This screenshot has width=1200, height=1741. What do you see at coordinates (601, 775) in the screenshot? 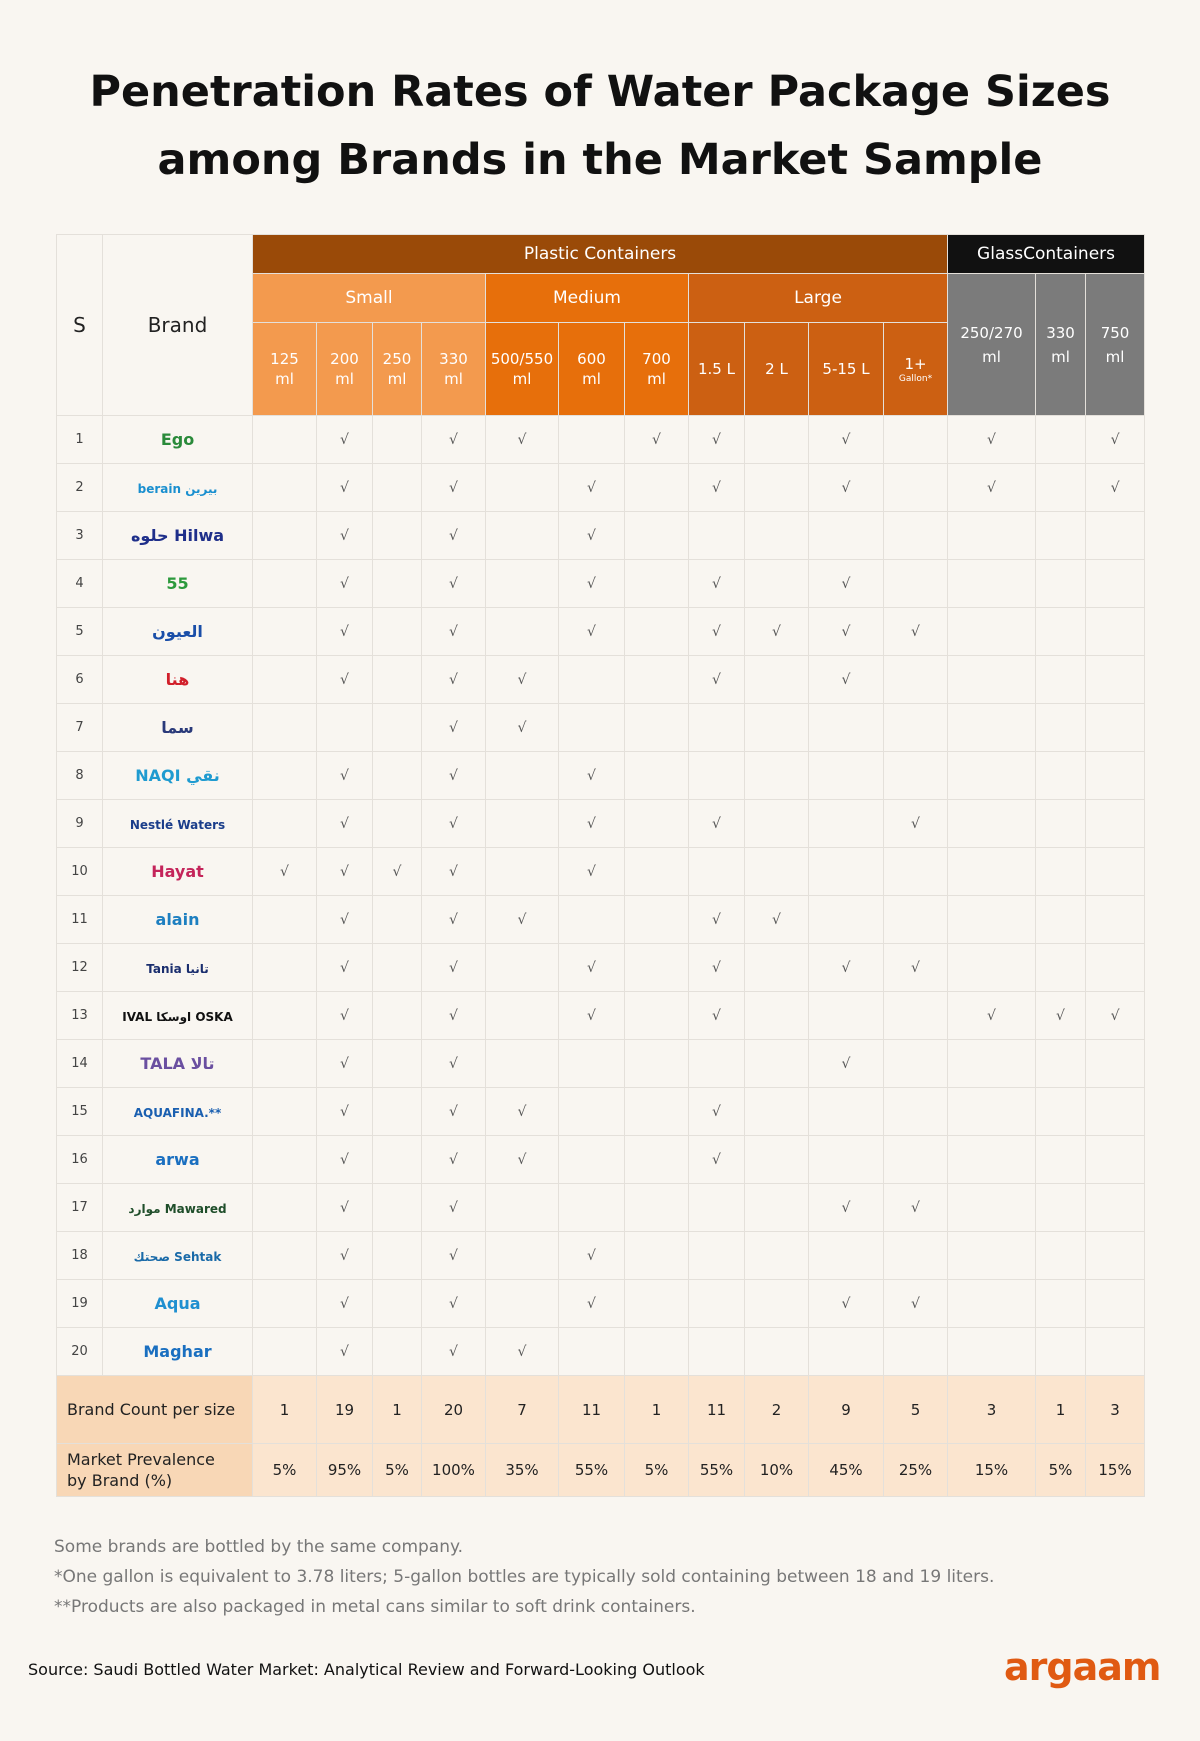
I see `table-row: 8 NAQI نقي √ √ √` at bounding box center [601, 775].